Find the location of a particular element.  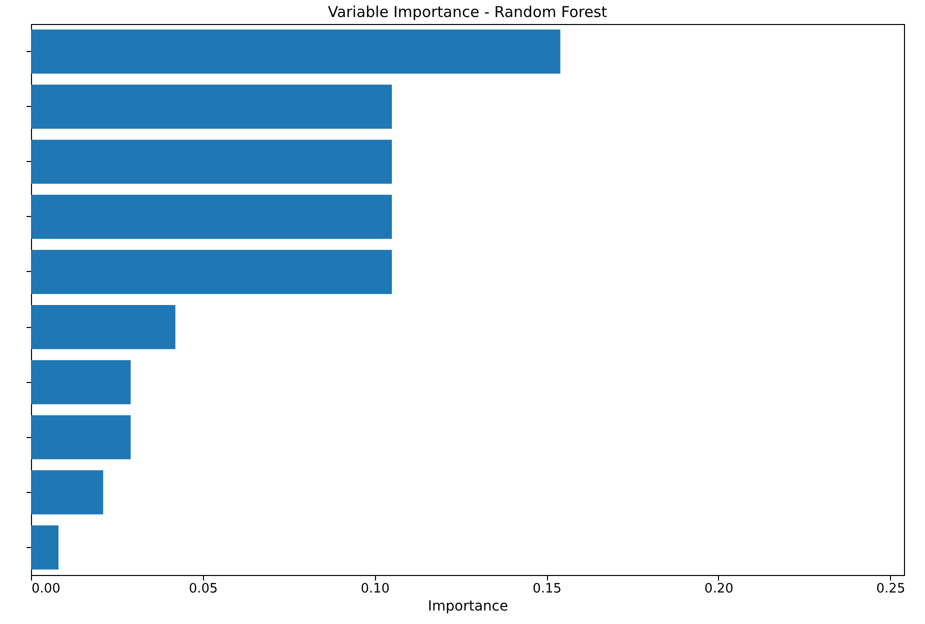

x-tick-label: 0.05 is located at coordinates (203, 589).